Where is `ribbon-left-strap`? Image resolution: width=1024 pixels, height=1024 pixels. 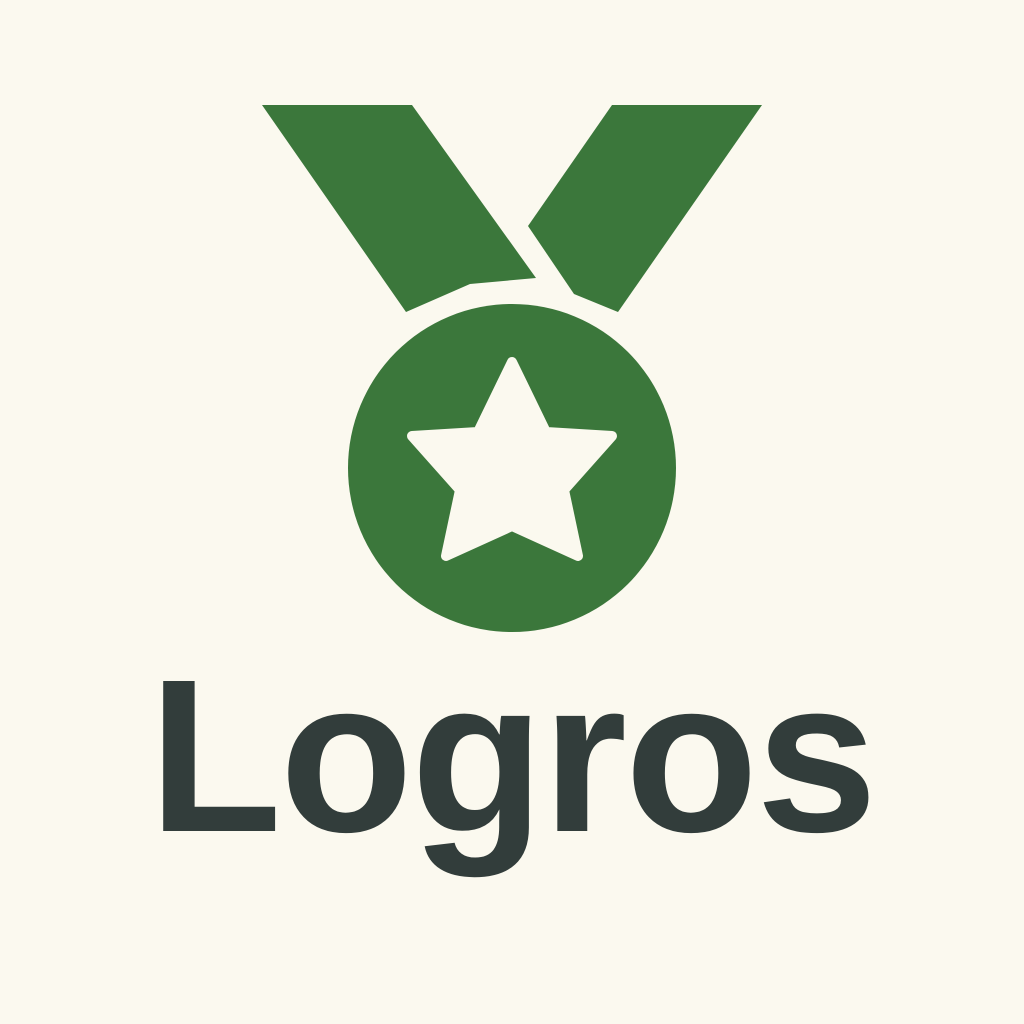 ribbon-left-strap is located at coordinates (399, 208).